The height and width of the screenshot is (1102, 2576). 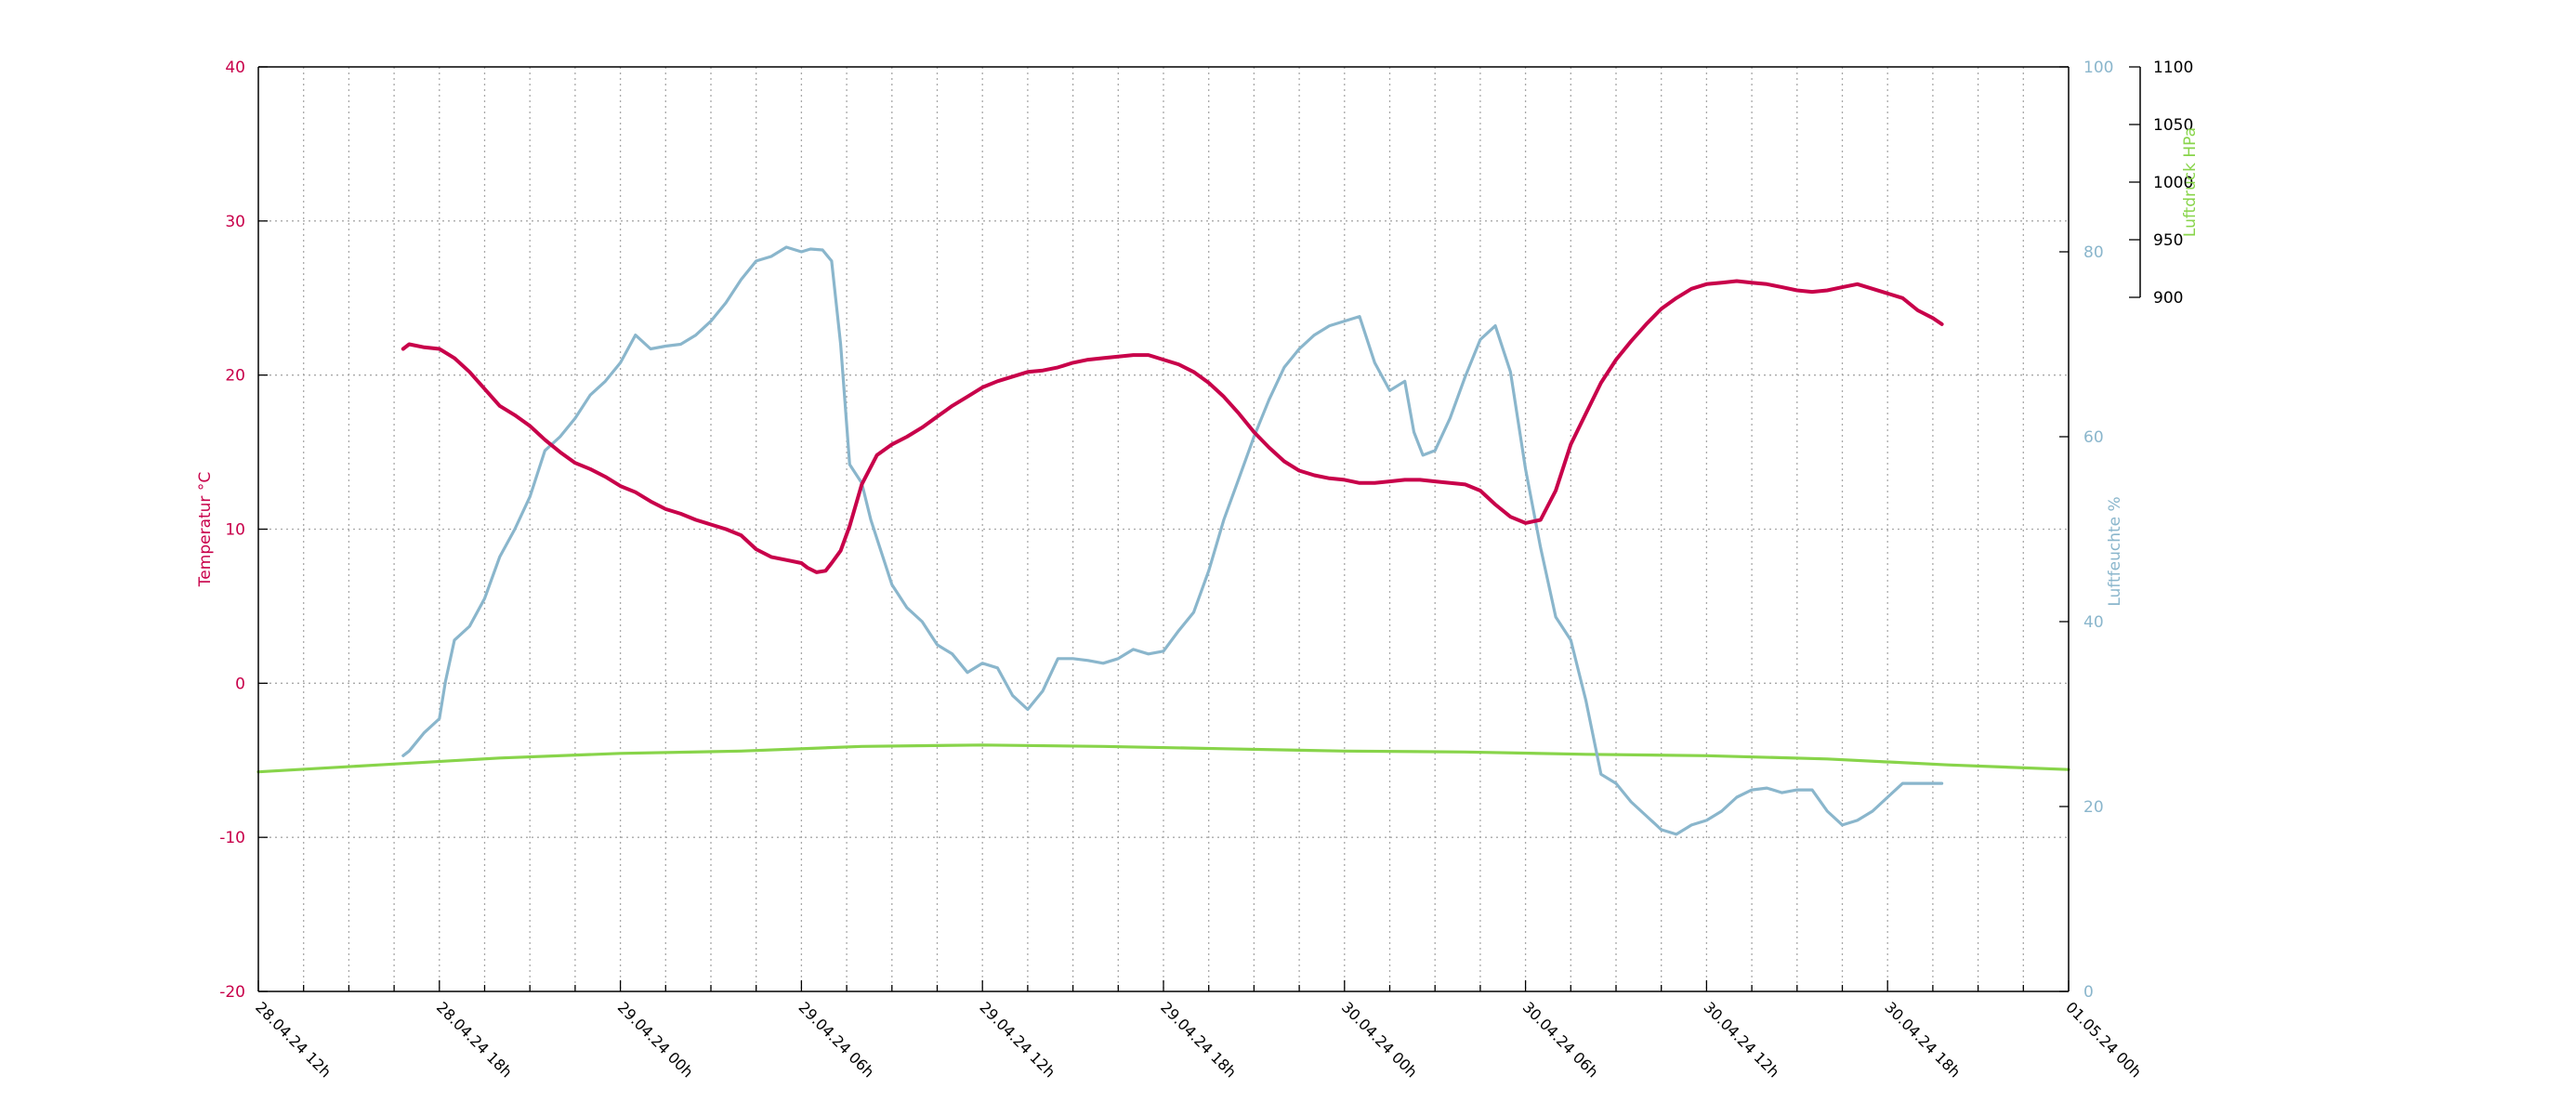 I want to click on x-tick-label: 29.04.24 06h, so click(x=836, y=1039).